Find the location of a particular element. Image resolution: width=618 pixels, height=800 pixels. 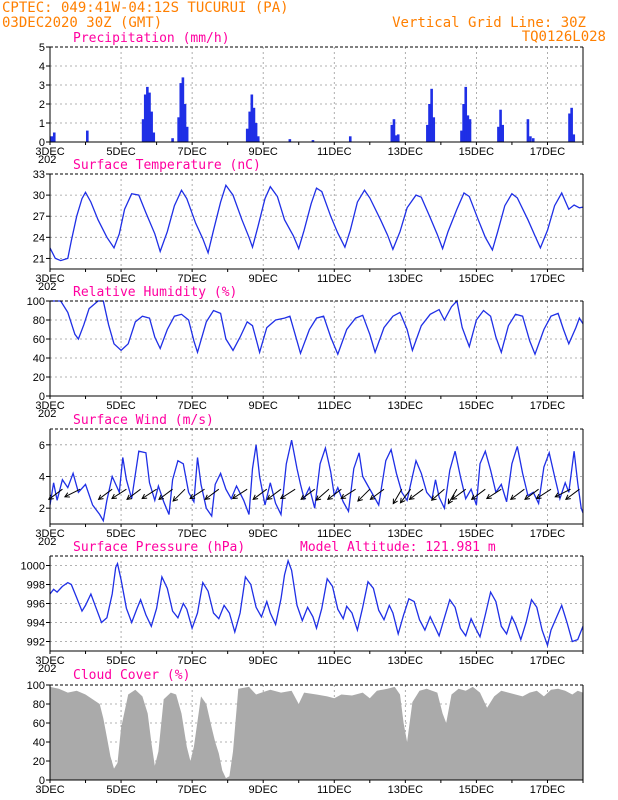

panel-title: Surface Wind (m/s) is located at coordinates (143, 420).